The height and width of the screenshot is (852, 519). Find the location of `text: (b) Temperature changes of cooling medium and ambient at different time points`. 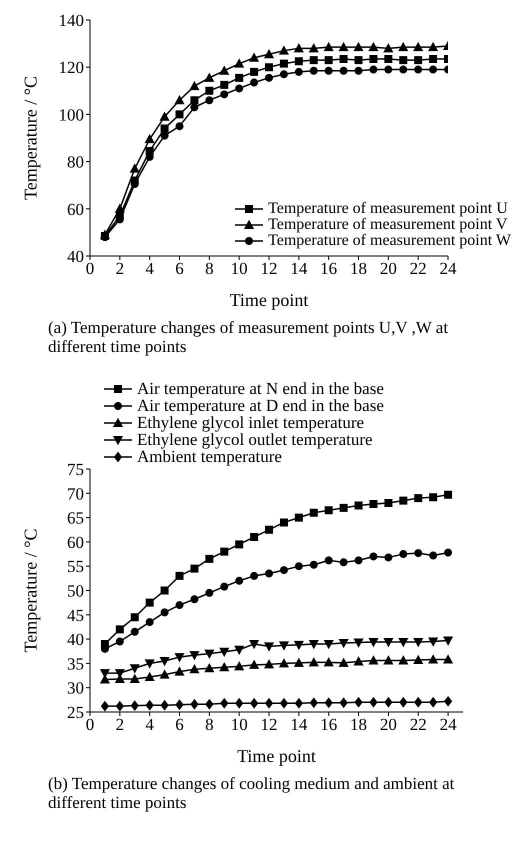

text: (b) Temperature changes of cooling medium and ambient at different time points is located at coordinates (252, 793).